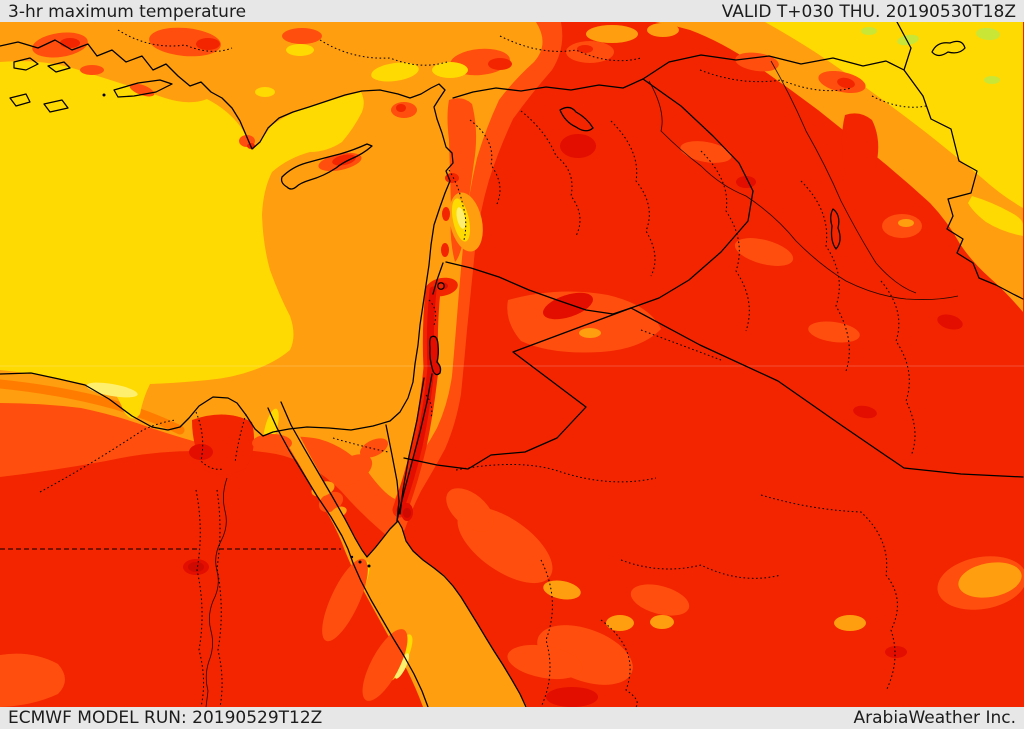 The width and height of the screenshot is (1024, 729). Describe the element at coordinates (538, 288) in the screenshot. I see `jordan-syria-border` at that location.